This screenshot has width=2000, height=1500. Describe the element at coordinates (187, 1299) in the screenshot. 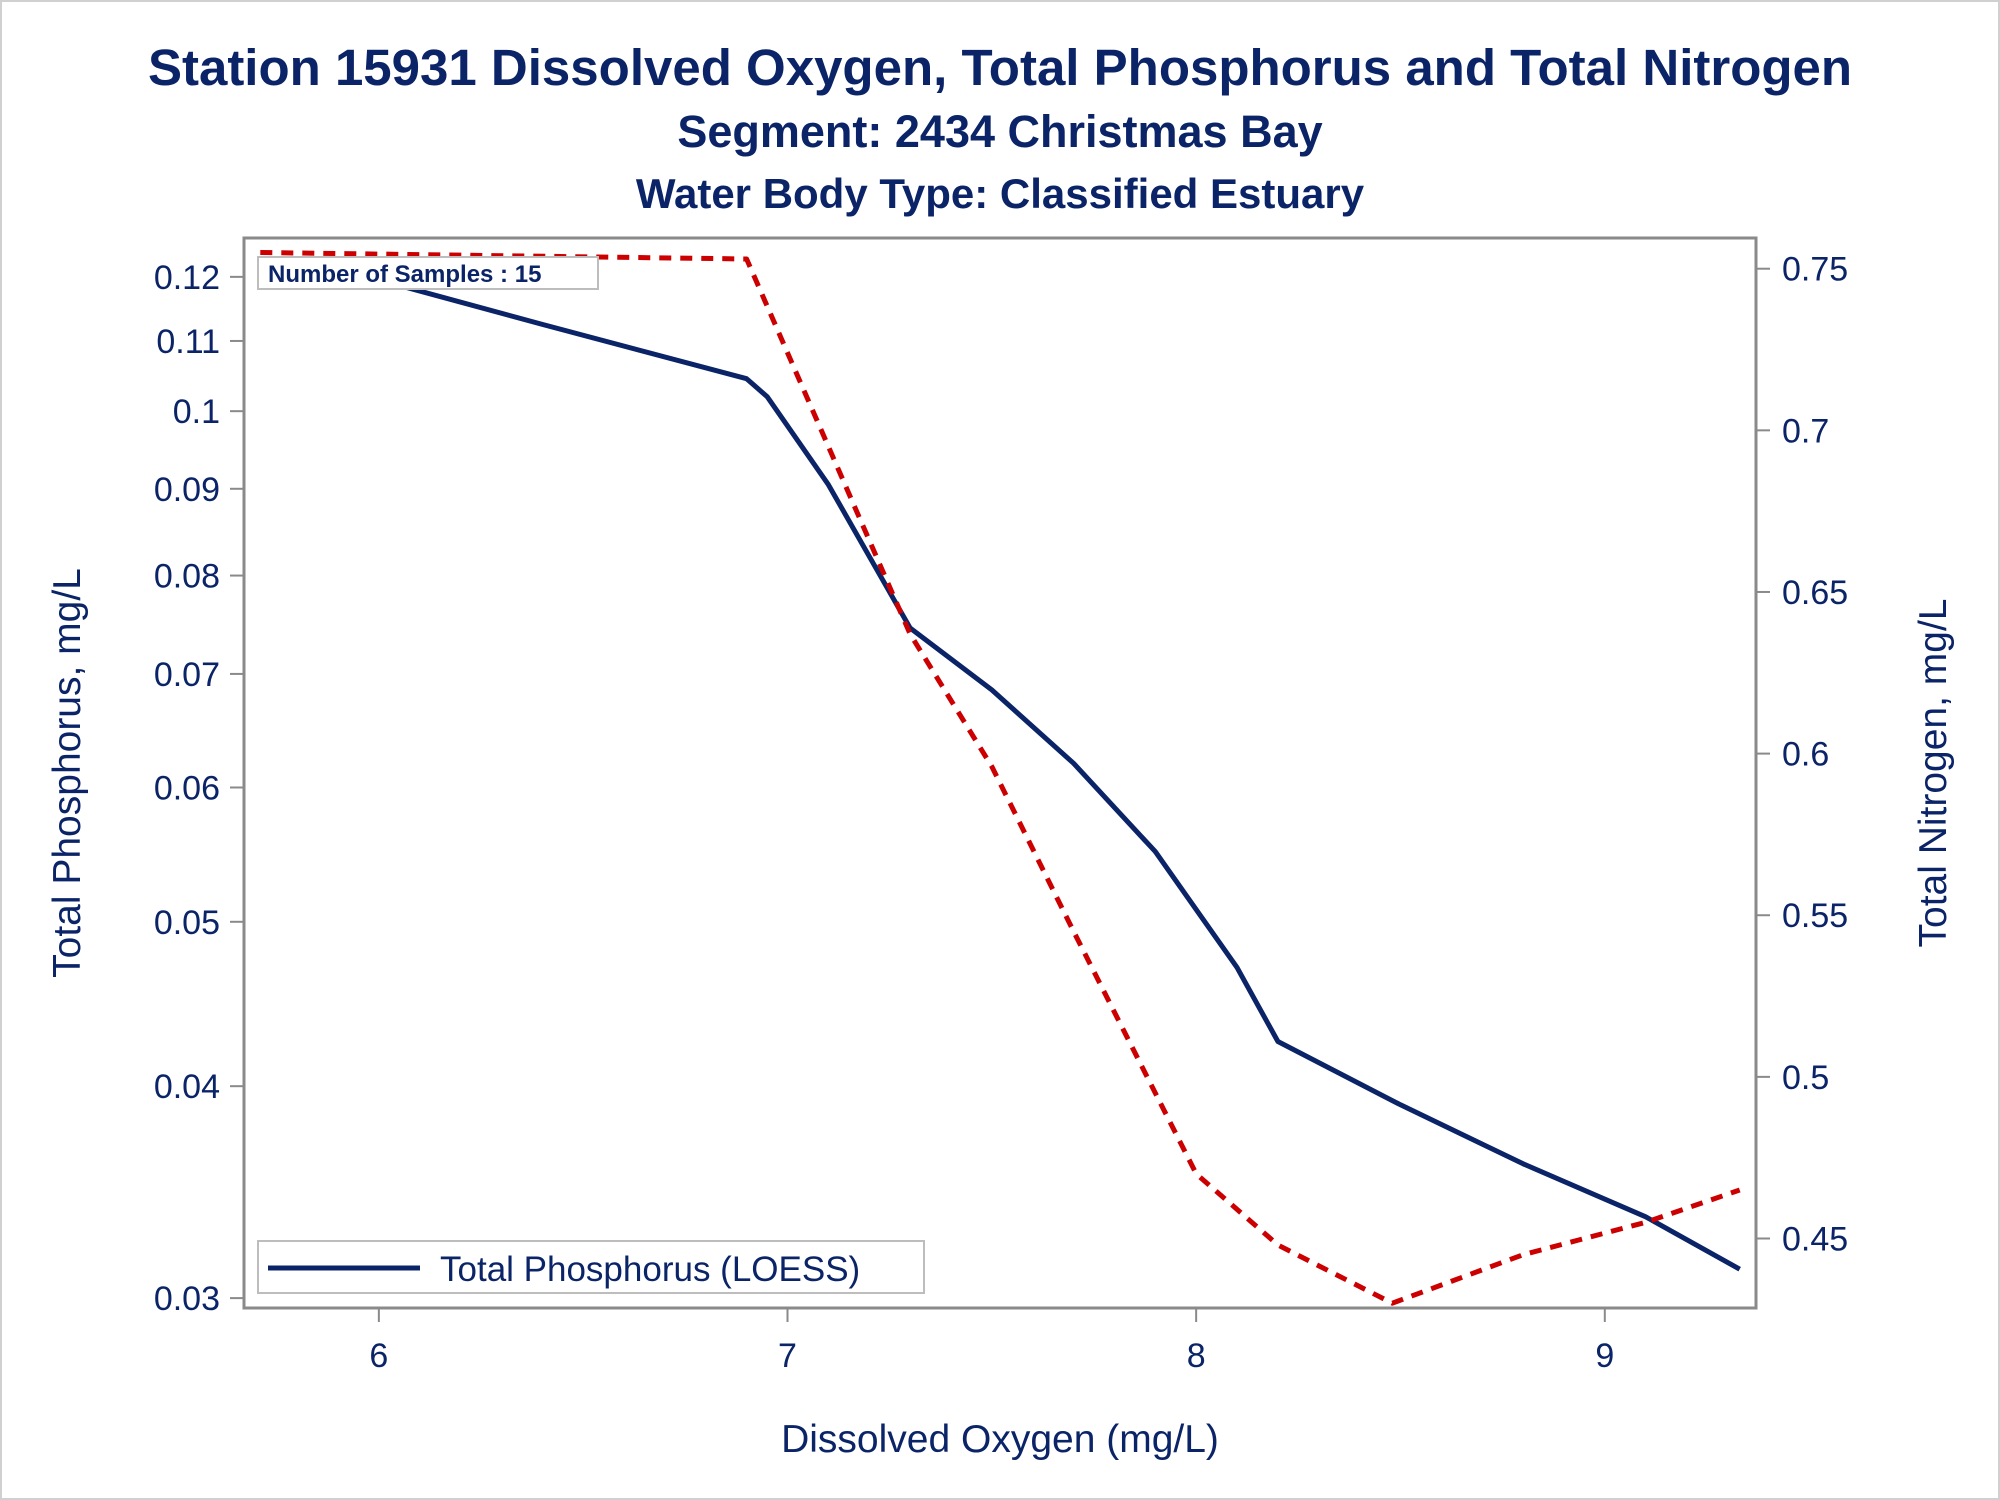

I see `y-tick-label: 0.03` at that location.